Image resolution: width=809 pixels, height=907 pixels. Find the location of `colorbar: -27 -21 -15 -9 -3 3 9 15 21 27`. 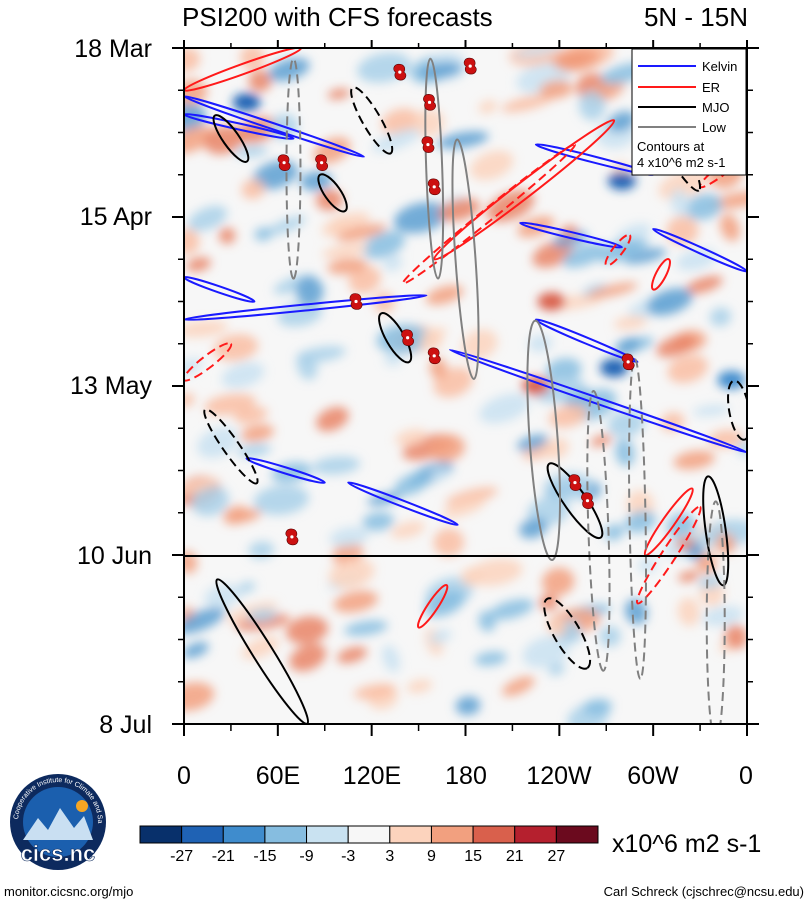

colorbar: -27 -21 -15 -9 -3 3 9 15 21 27 is located at coordinates (369, 845).